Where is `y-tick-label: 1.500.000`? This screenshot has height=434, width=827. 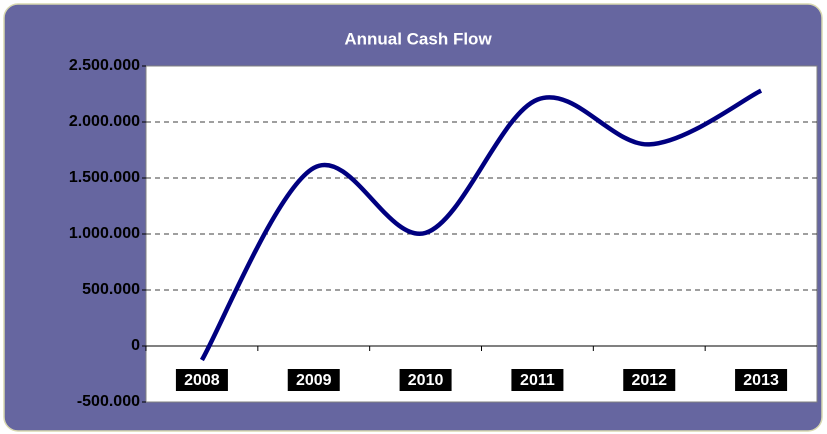 y-tick-label: 1.500.000 is located at coordinates (104, 177).